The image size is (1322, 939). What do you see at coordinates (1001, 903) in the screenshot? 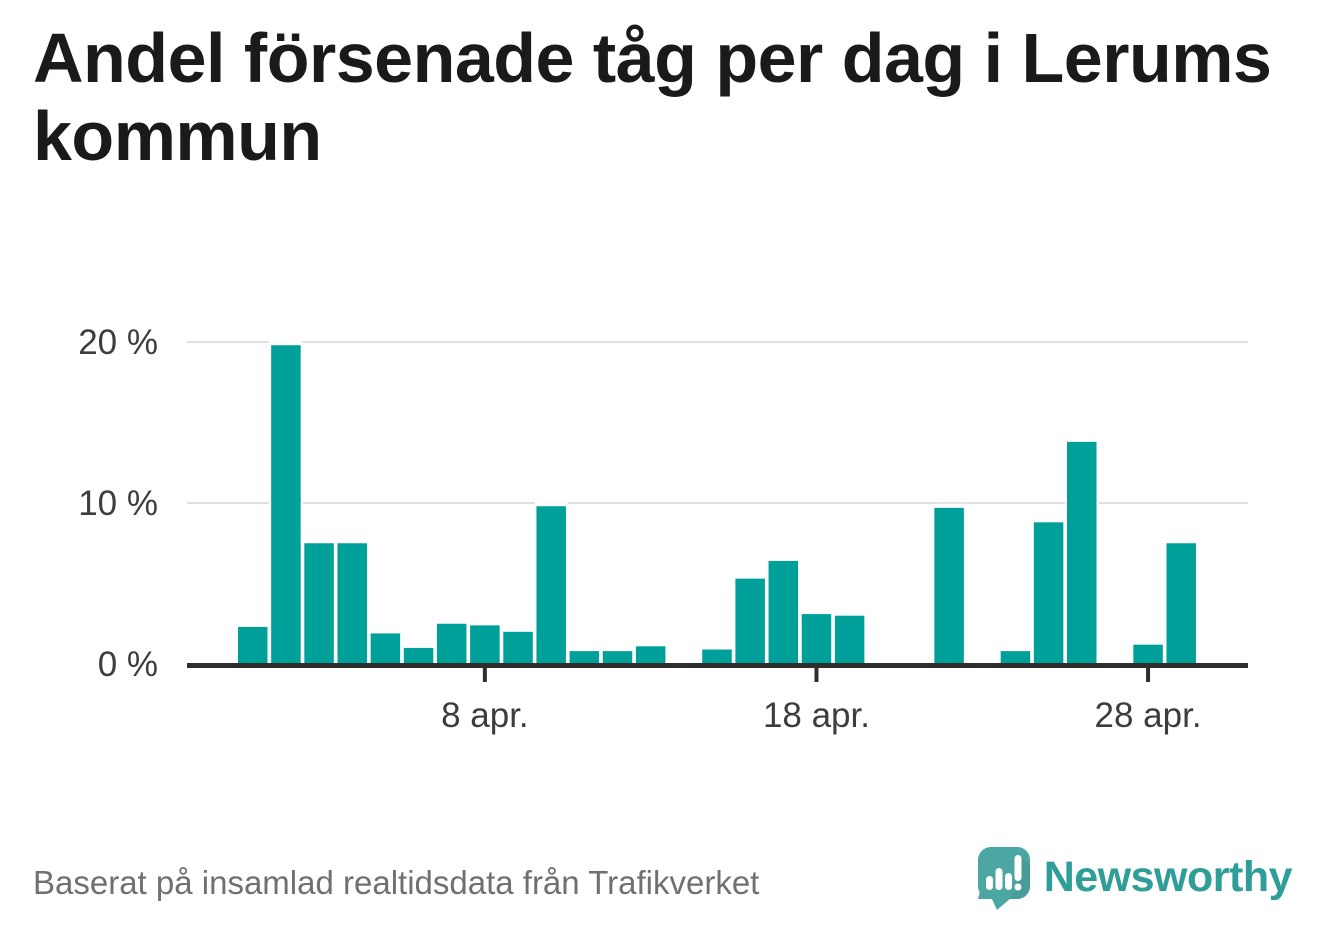
I see `bubble-tail` at bounding box center [1001, 903].